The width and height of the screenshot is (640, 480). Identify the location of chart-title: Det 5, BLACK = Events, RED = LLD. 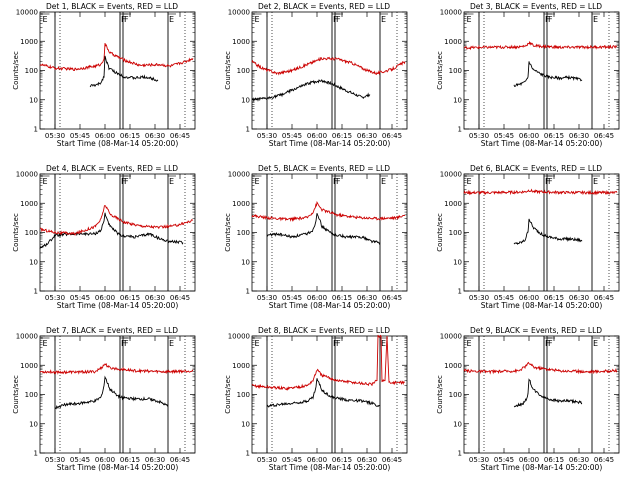
(324, 168).